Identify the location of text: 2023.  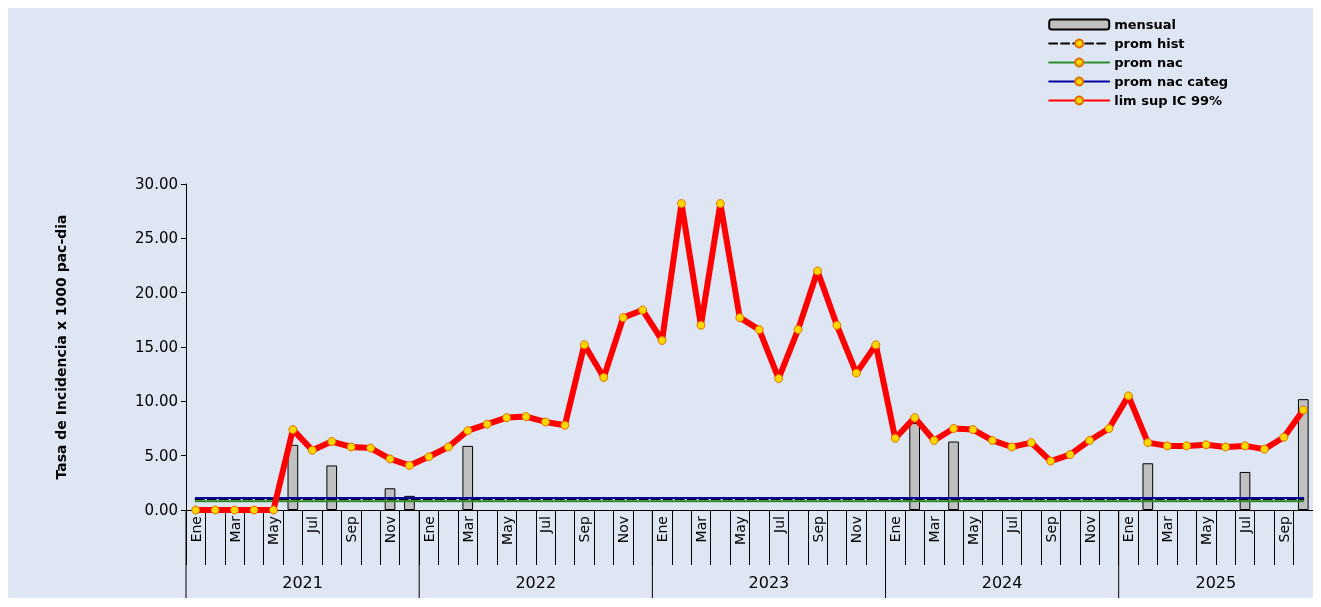
(769, 582).